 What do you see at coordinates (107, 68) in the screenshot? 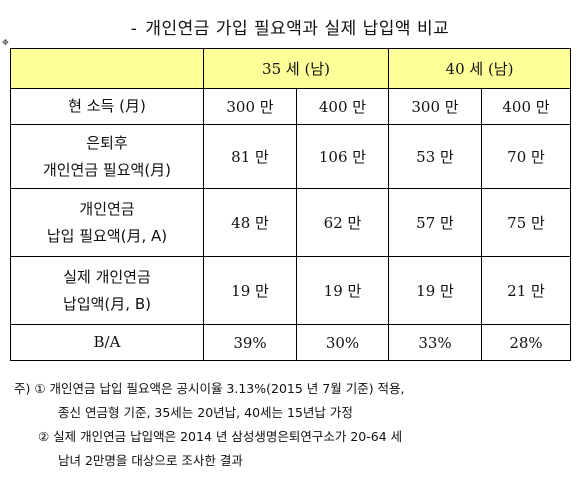
I see `header-corner-cell` at bounding box center [107, 68].